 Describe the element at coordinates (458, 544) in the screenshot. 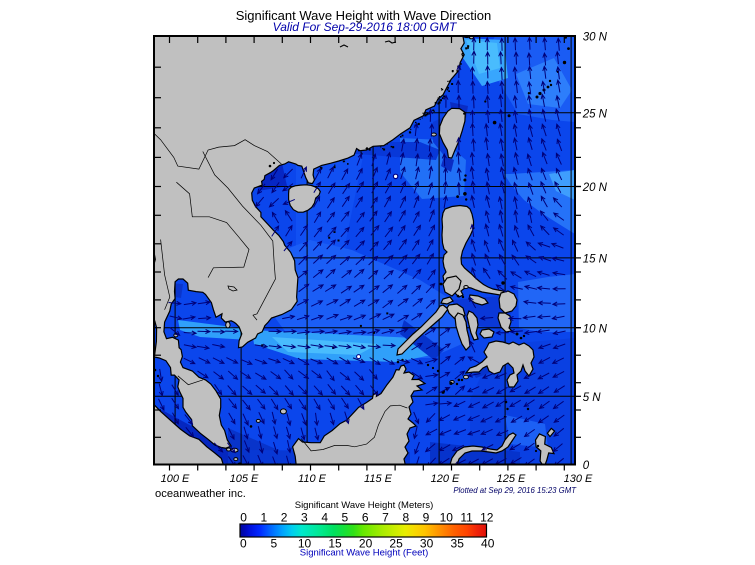

I see `svg-text: 35` at that location.